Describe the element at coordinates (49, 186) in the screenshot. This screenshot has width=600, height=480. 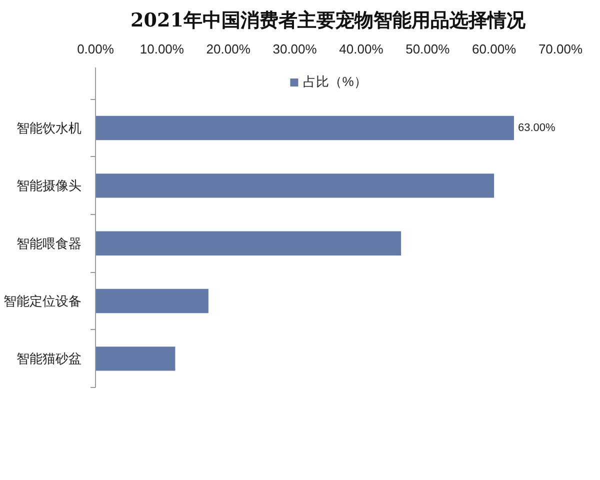
I see `y-tick-label: 智能摄像头` at that location.